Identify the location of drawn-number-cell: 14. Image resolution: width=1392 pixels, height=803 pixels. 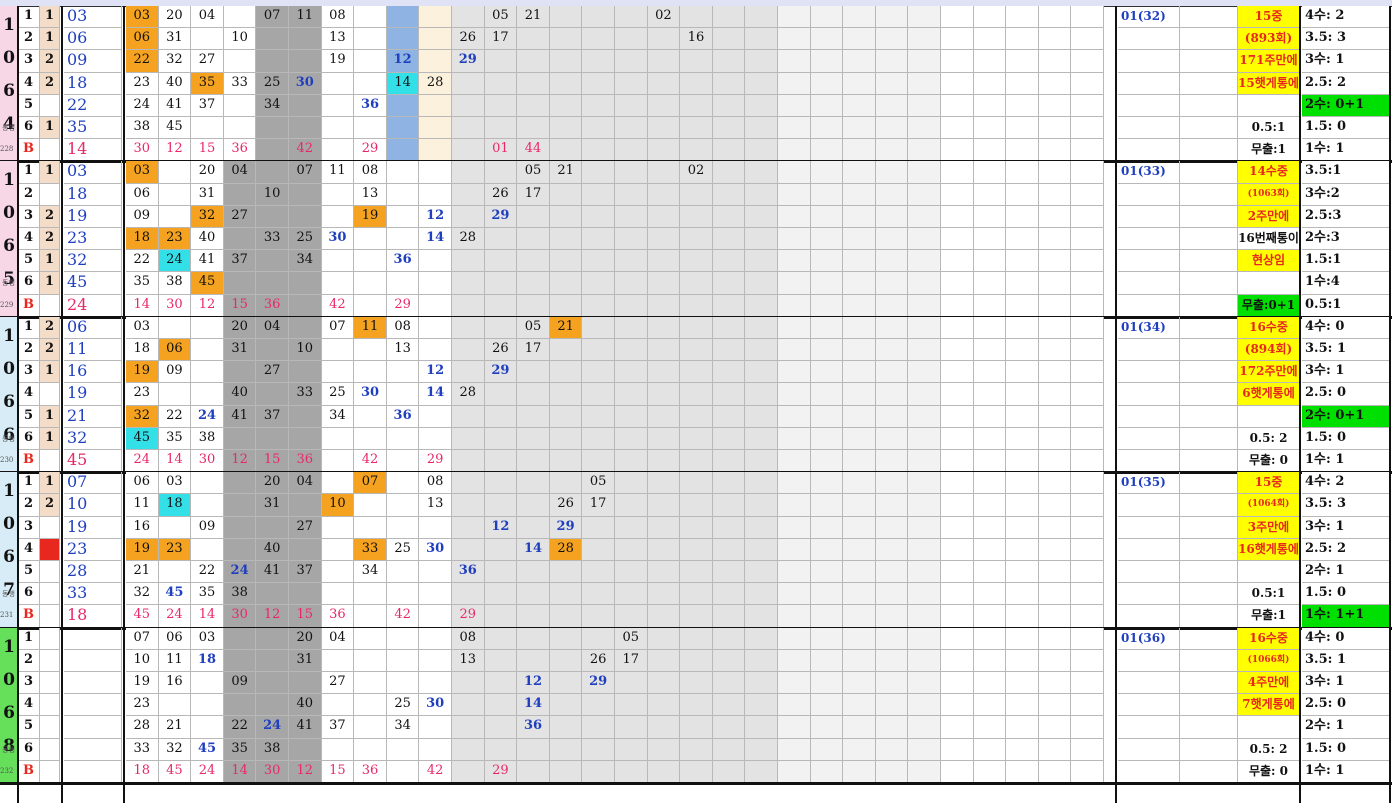
(93, 150).